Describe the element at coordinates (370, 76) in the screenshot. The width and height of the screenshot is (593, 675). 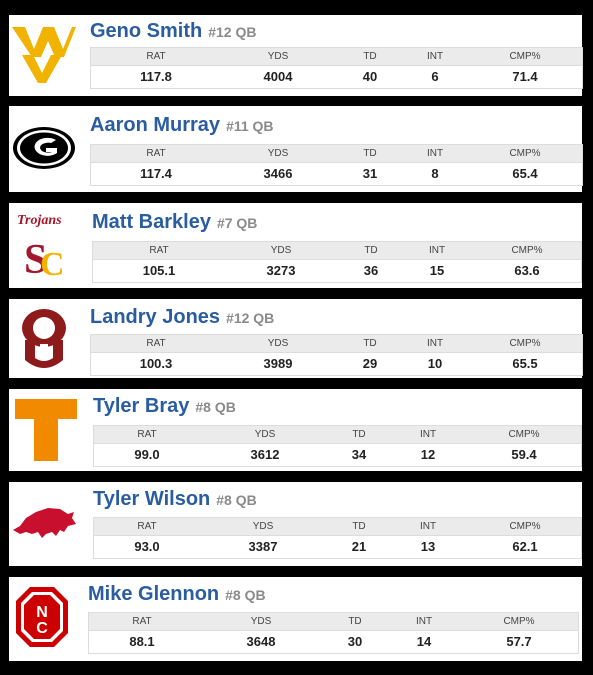
I see `td-value: 40` at that location.